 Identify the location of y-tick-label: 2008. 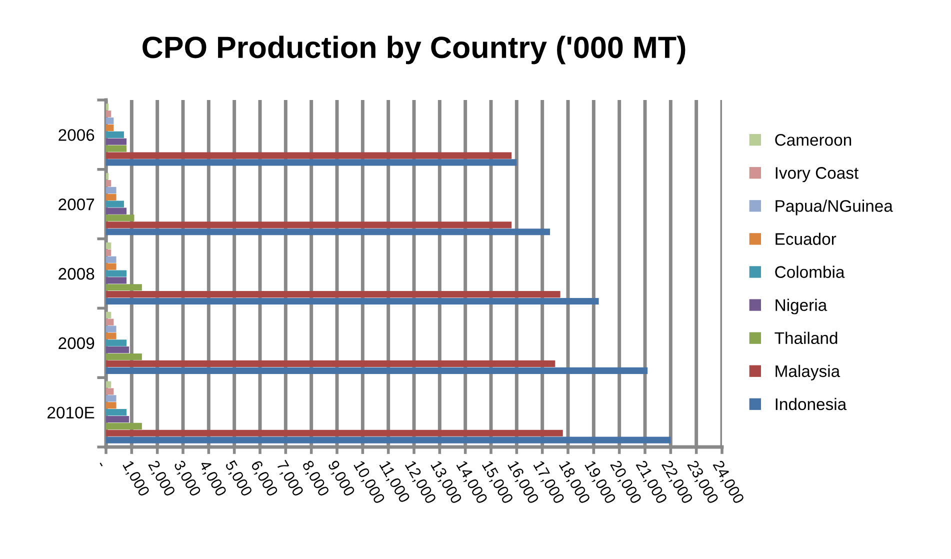
(76, 274).